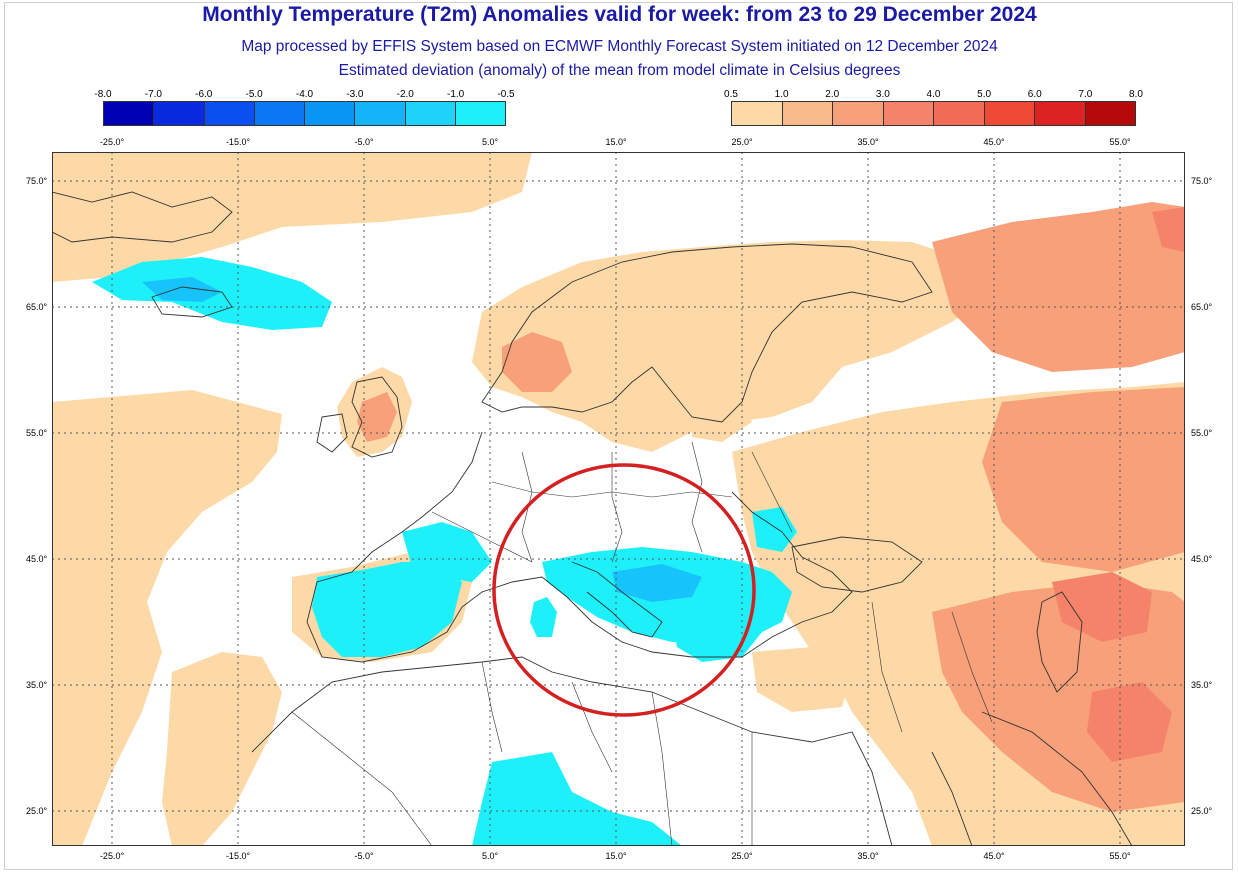 Image resolution: width=1239 pixels, height=874 pixels. Describe the element at coordinates (1058, 287) in the screenshot. I see `warm-russia-north` at that location.